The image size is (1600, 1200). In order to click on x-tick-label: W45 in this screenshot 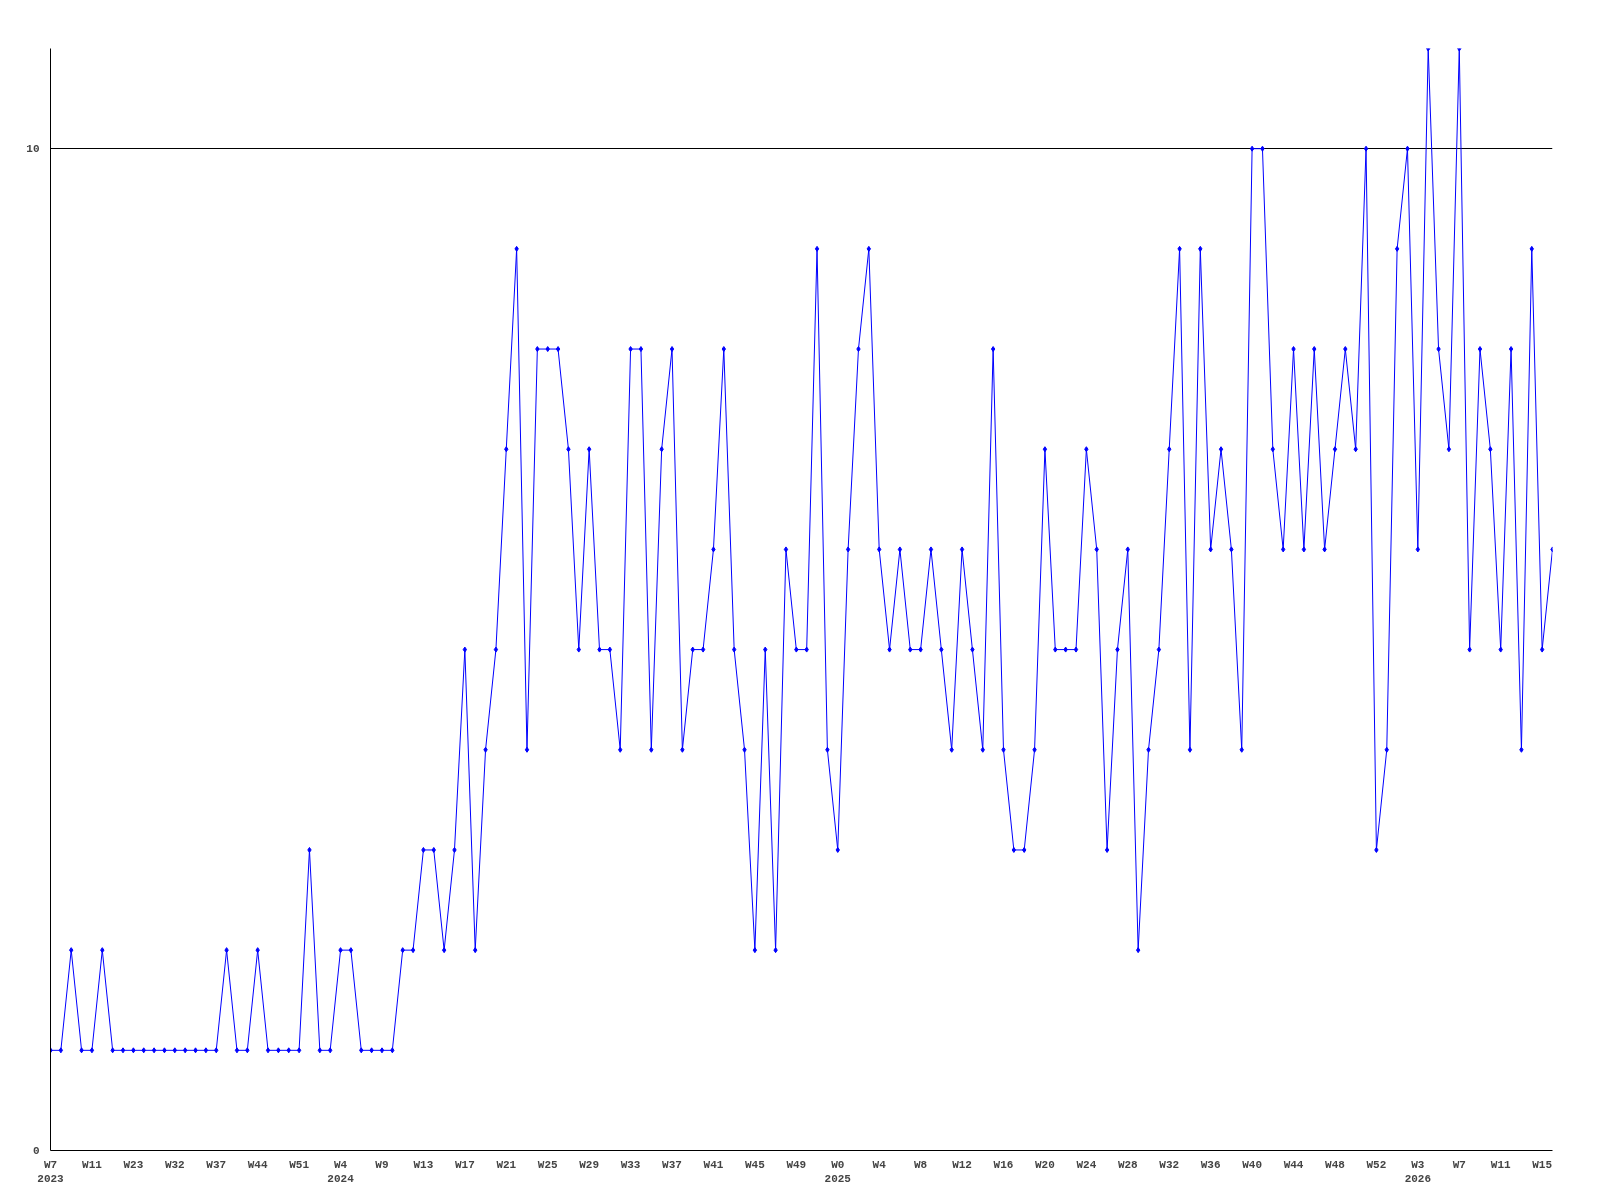, I will do `click(755, 1164)`.